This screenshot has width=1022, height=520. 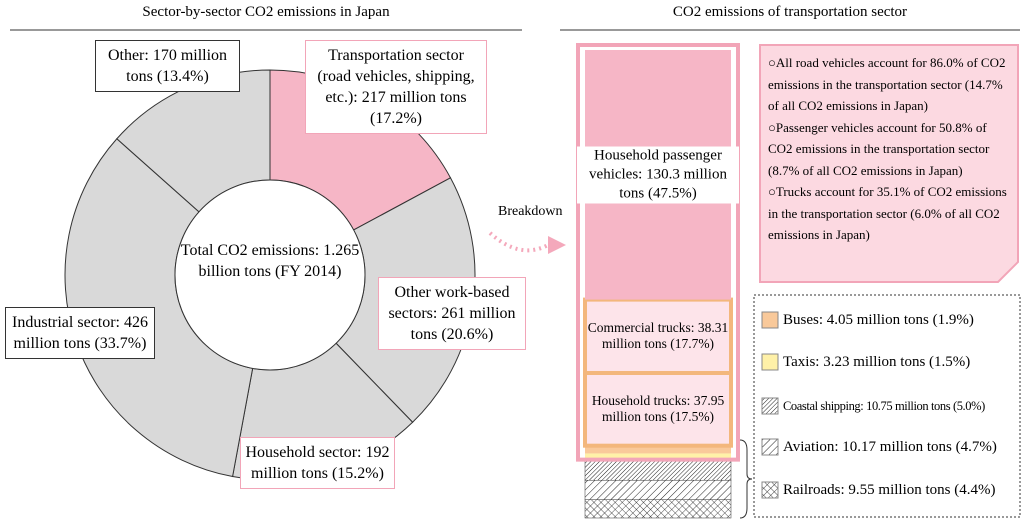 I want to click on brace, so click(x=746, y=479).